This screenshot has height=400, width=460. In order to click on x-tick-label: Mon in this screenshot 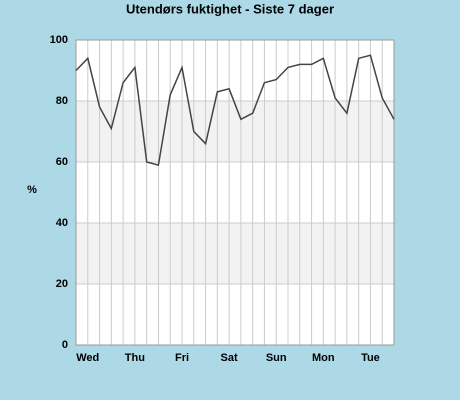, I will do `click(323, 358)`.